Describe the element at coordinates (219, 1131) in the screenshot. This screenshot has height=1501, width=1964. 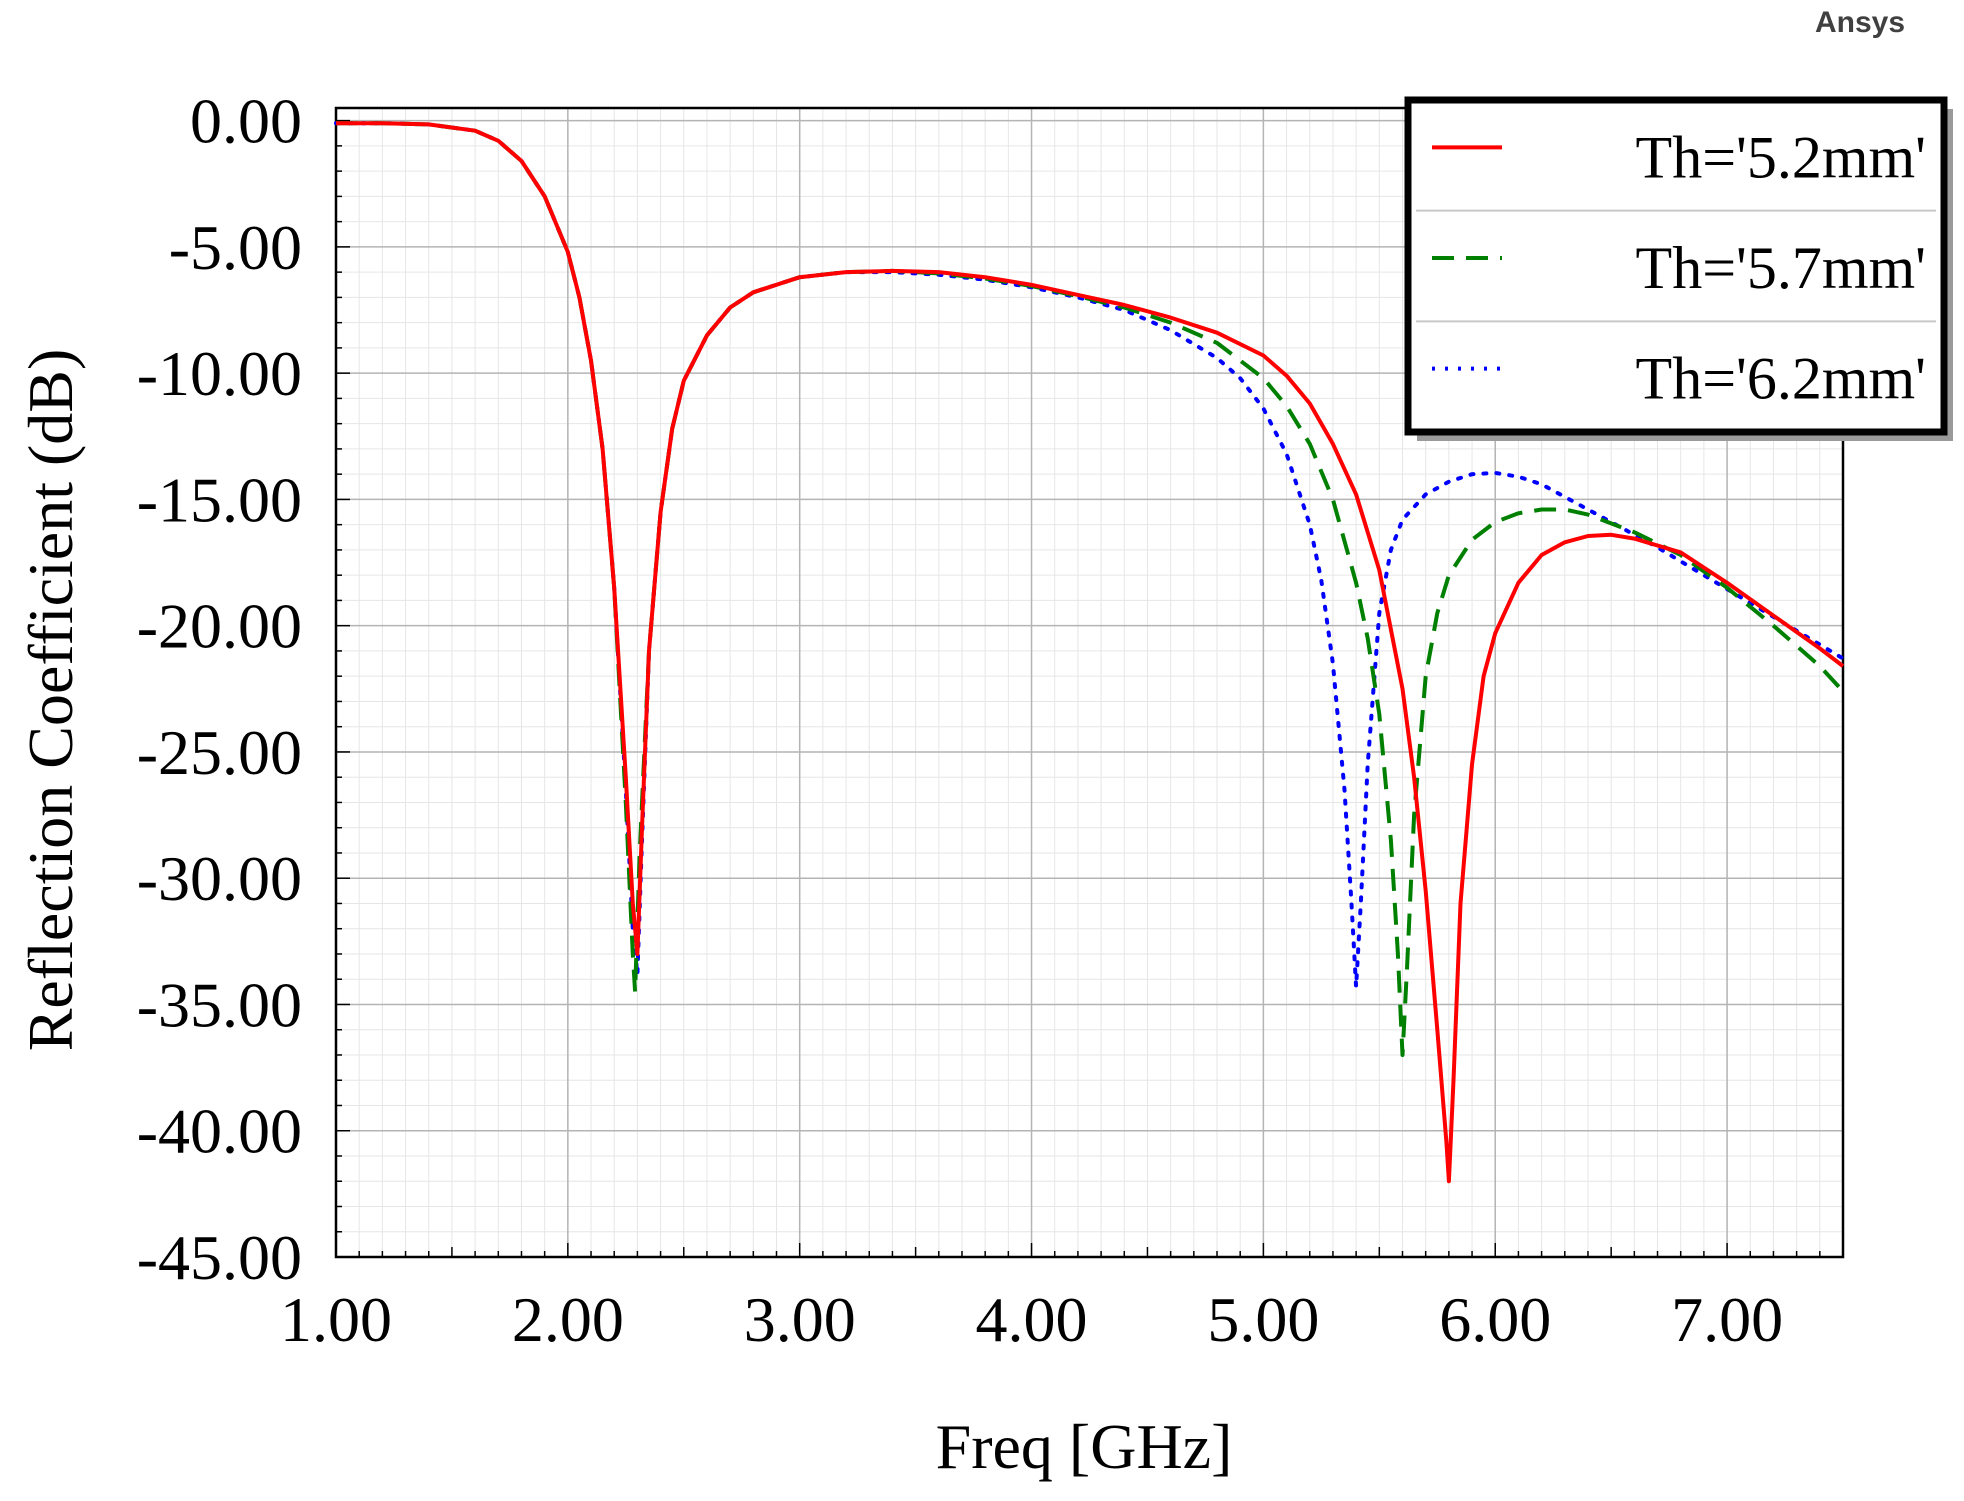
I see `y-tick-label: -40.00` at that location.